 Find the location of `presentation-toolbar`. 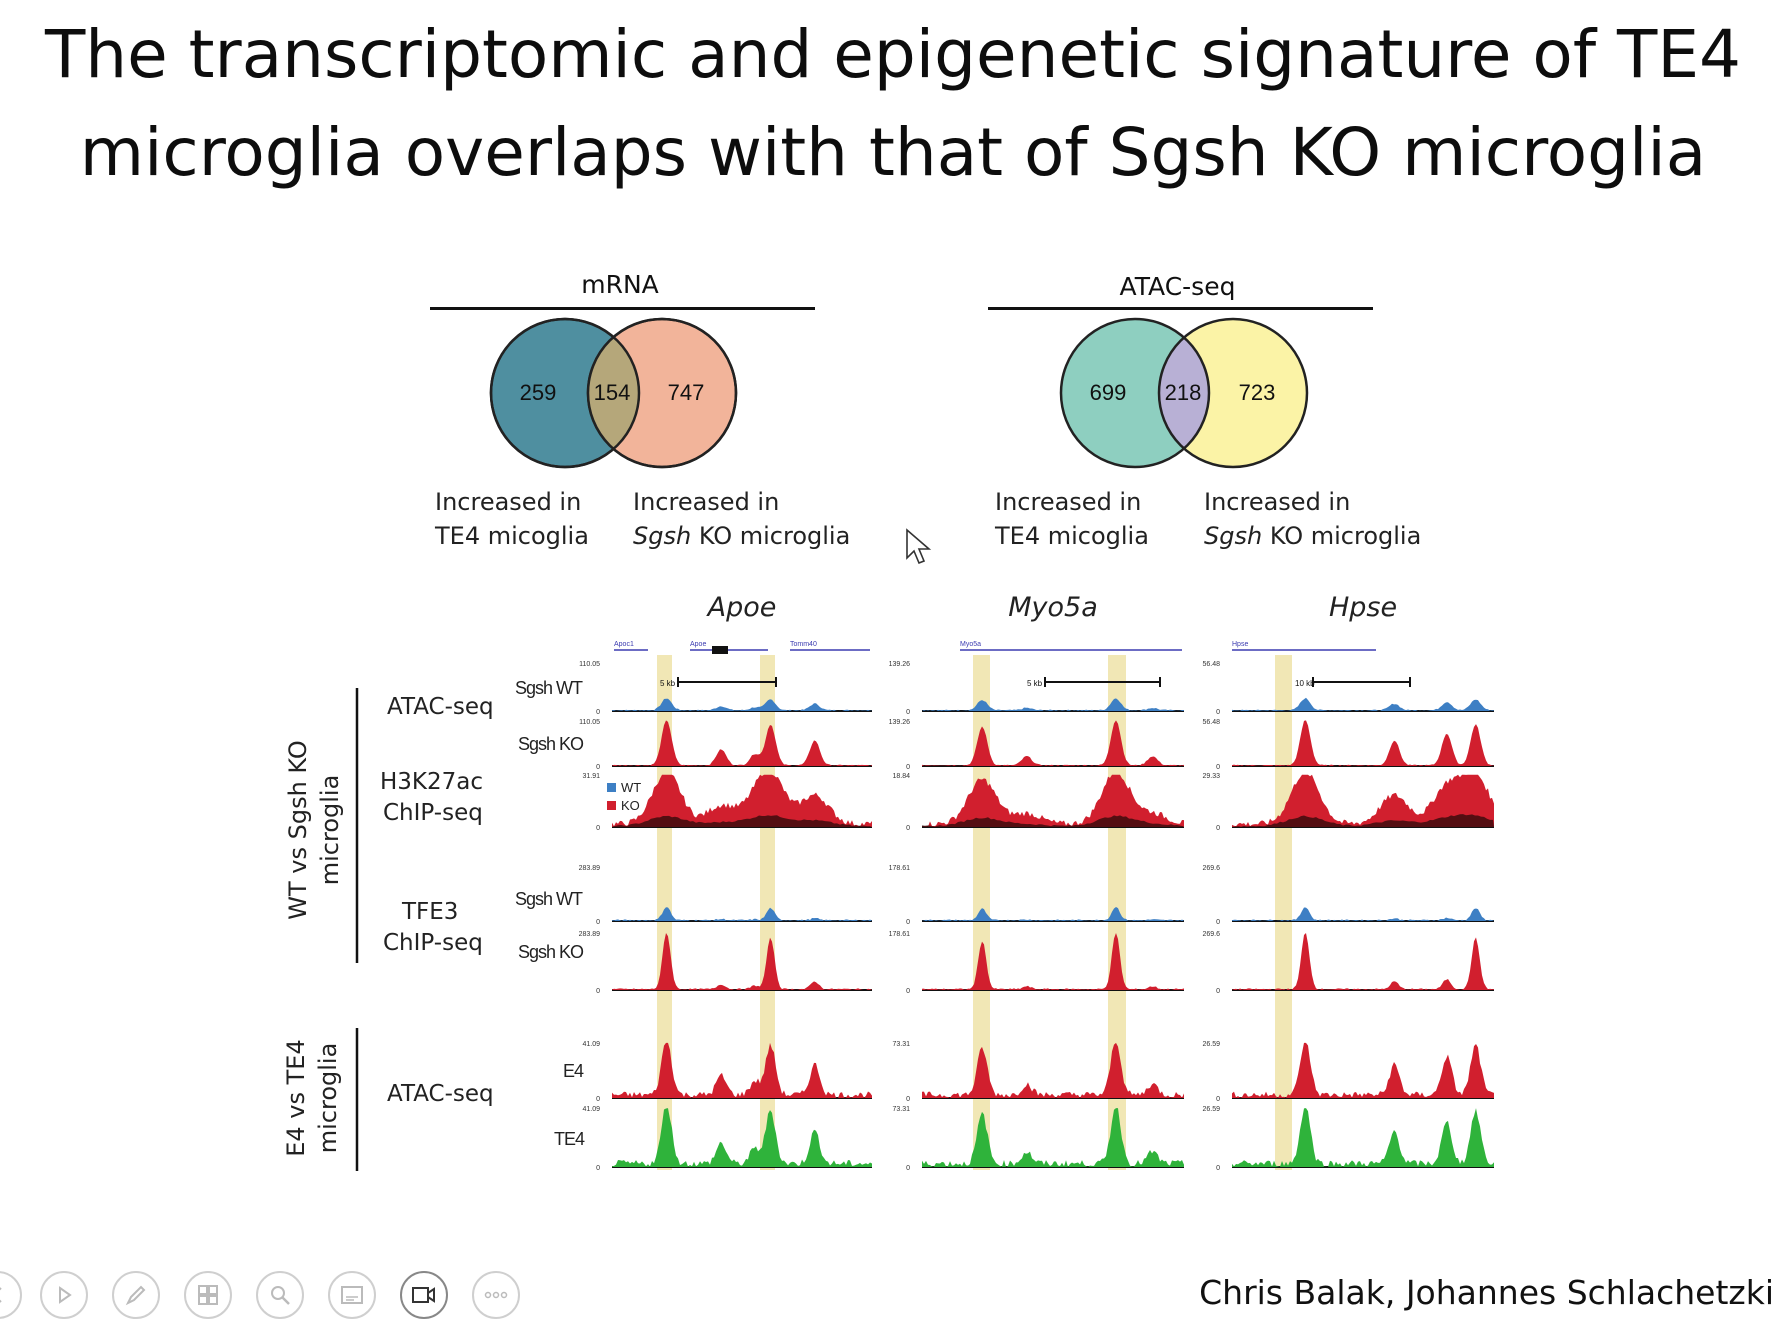

presentation-toolbar is located at coordinates (280, 1295).